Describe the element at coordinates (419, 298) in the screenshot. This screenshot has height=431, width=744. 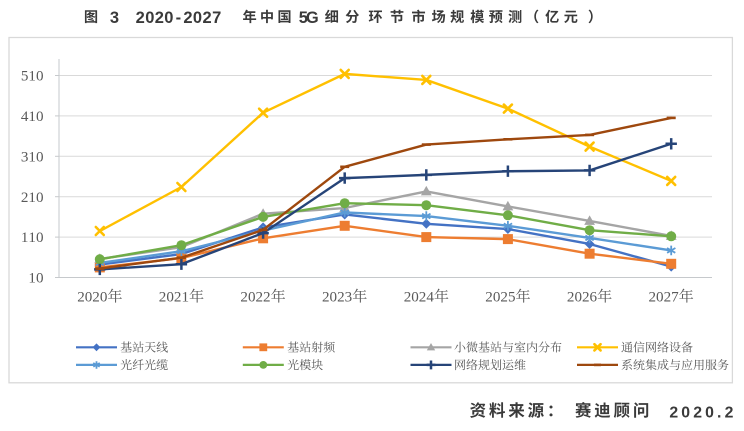
I see `svg-text: 2024` at that location.